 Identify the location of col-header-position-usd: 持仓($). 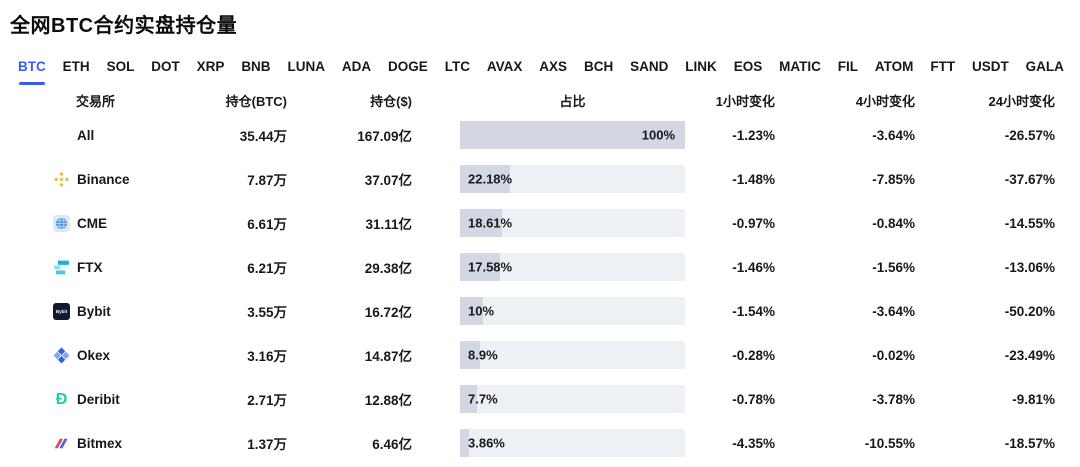
(391, 101).